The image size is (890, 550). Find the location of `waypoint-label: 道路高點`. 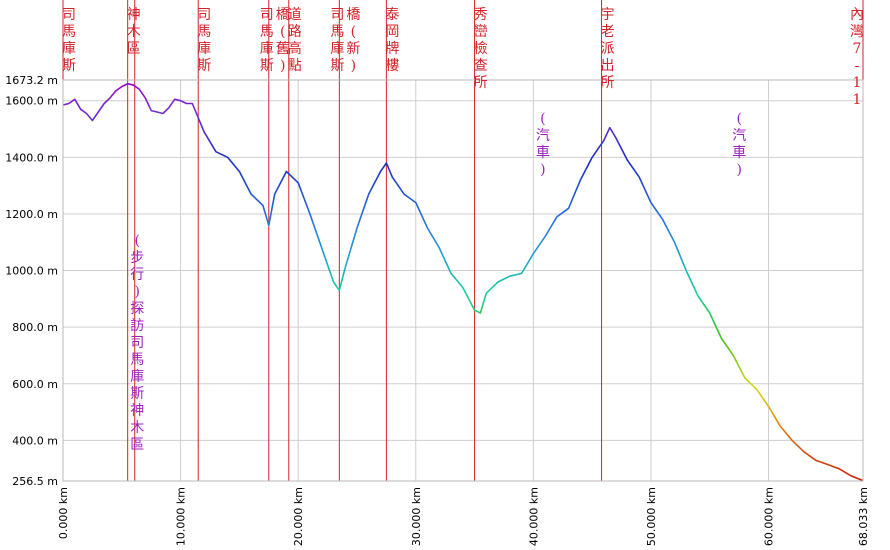

waypoint-label: 道路高點 is located at coordinates (295, 40).